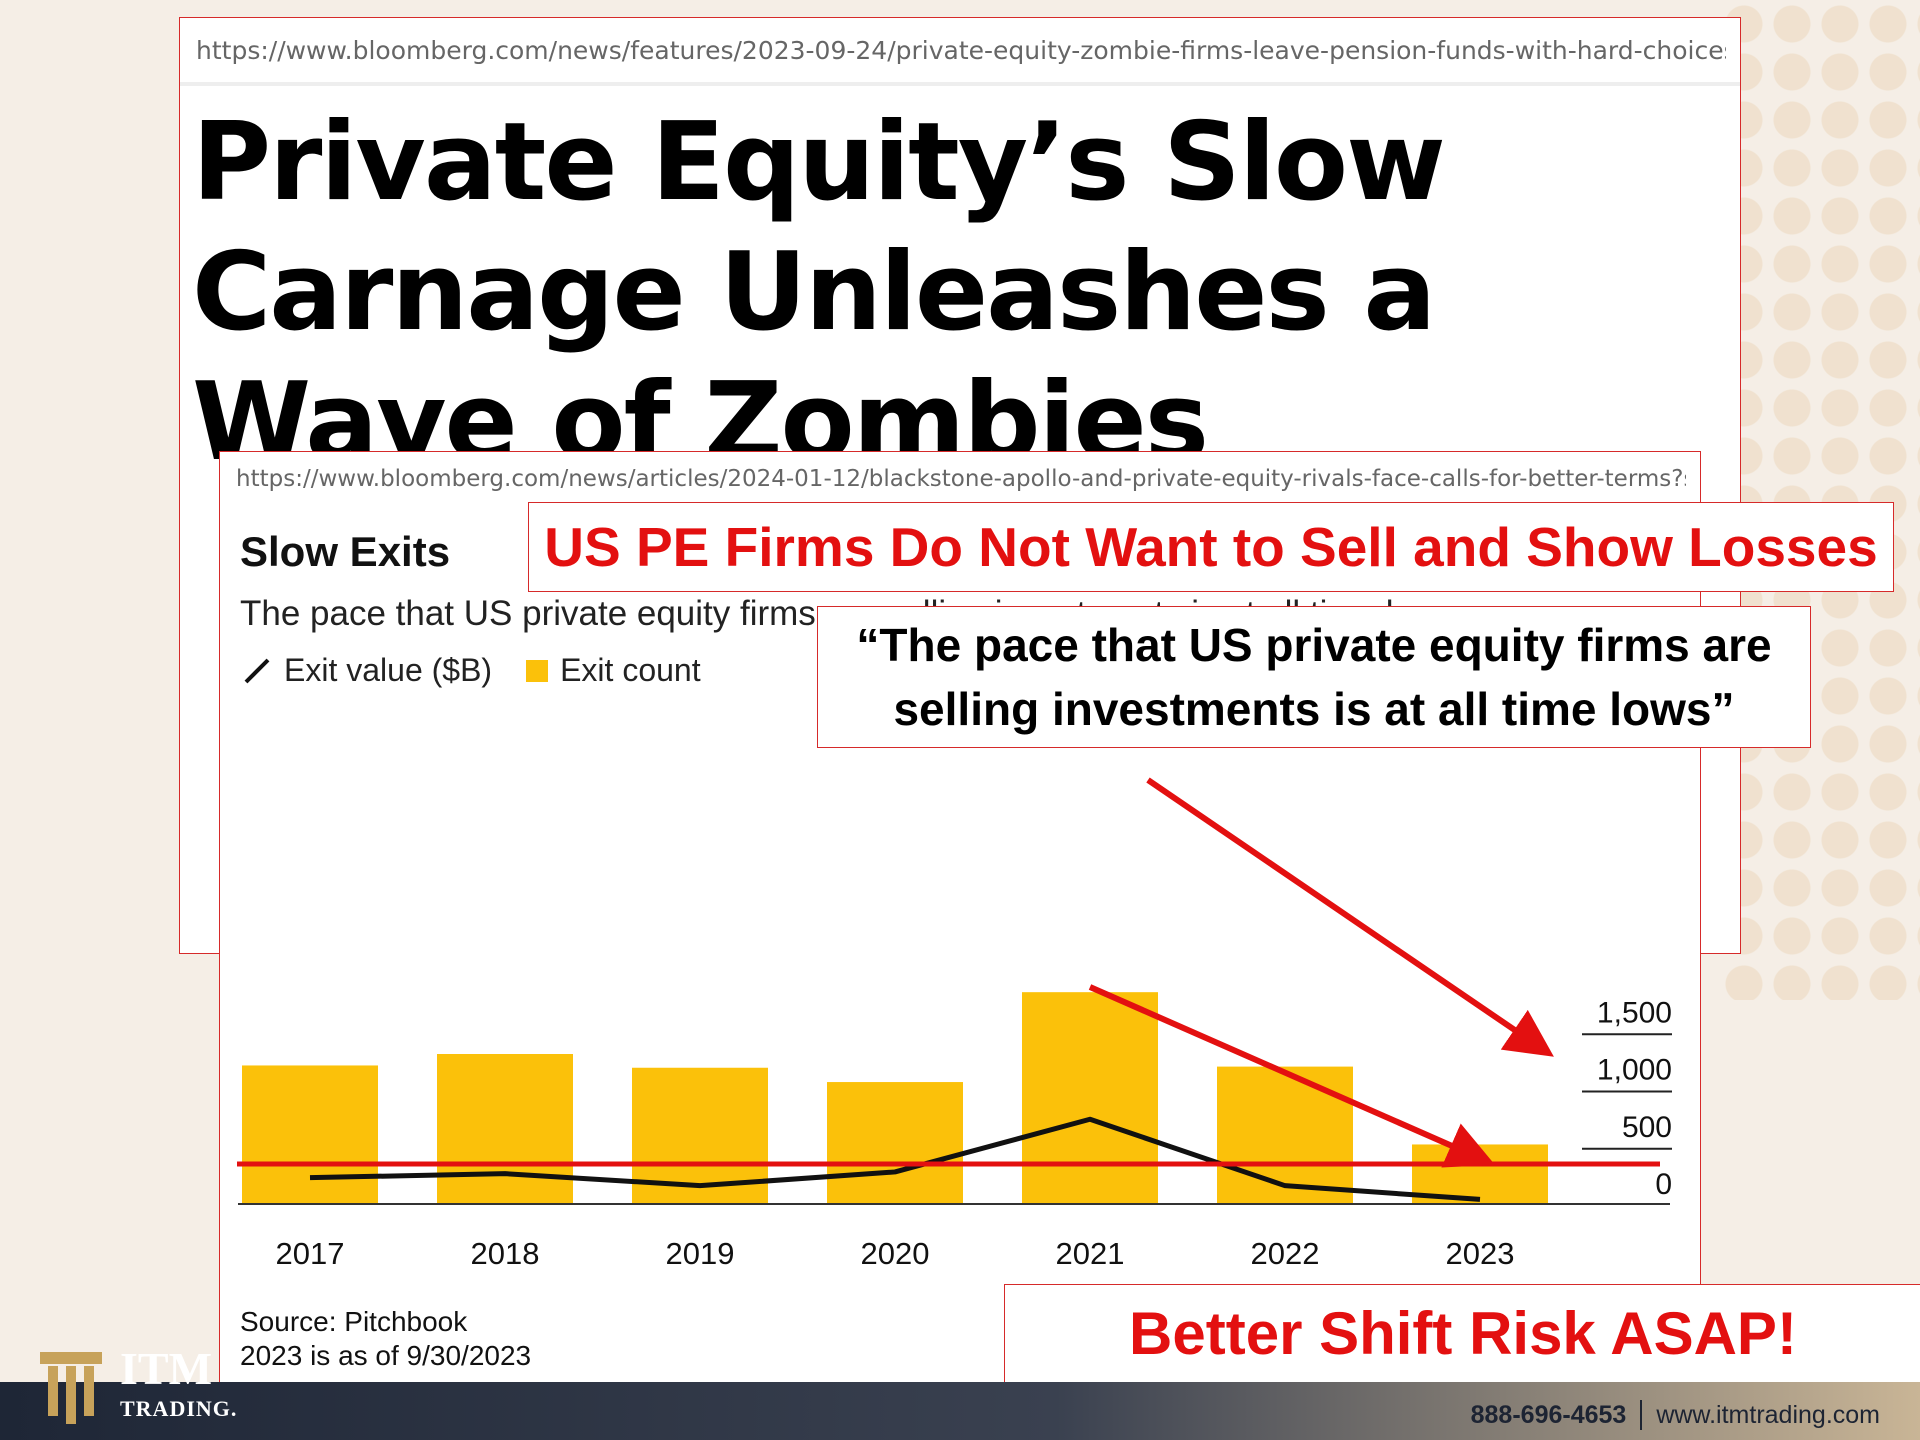 The image size is (1920, 1440). Describe the element at coordinates (1090, 1098) in the screenshot. I see `bar-2021` at that location.